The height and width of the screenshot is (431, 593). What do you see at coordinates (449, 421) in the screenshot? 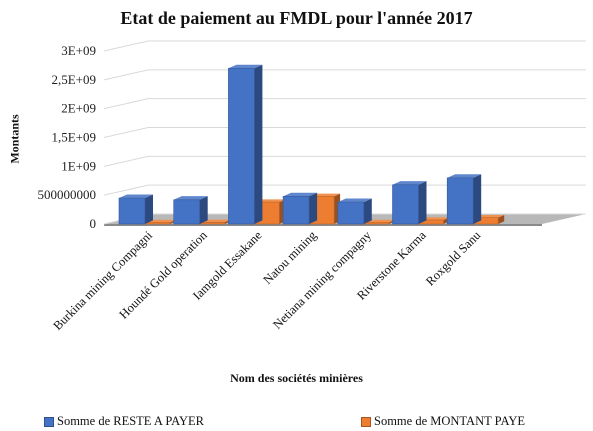
I see `legend-label-paye: Somme de MONTANT PAYE` at bounding box center [449, 421].